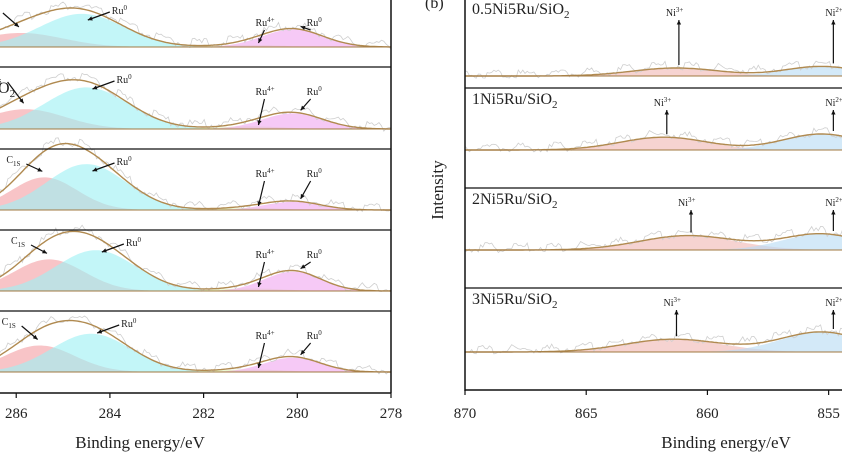  I want to click on ru0-main-label-3-sup: 0, so click(130, 159).